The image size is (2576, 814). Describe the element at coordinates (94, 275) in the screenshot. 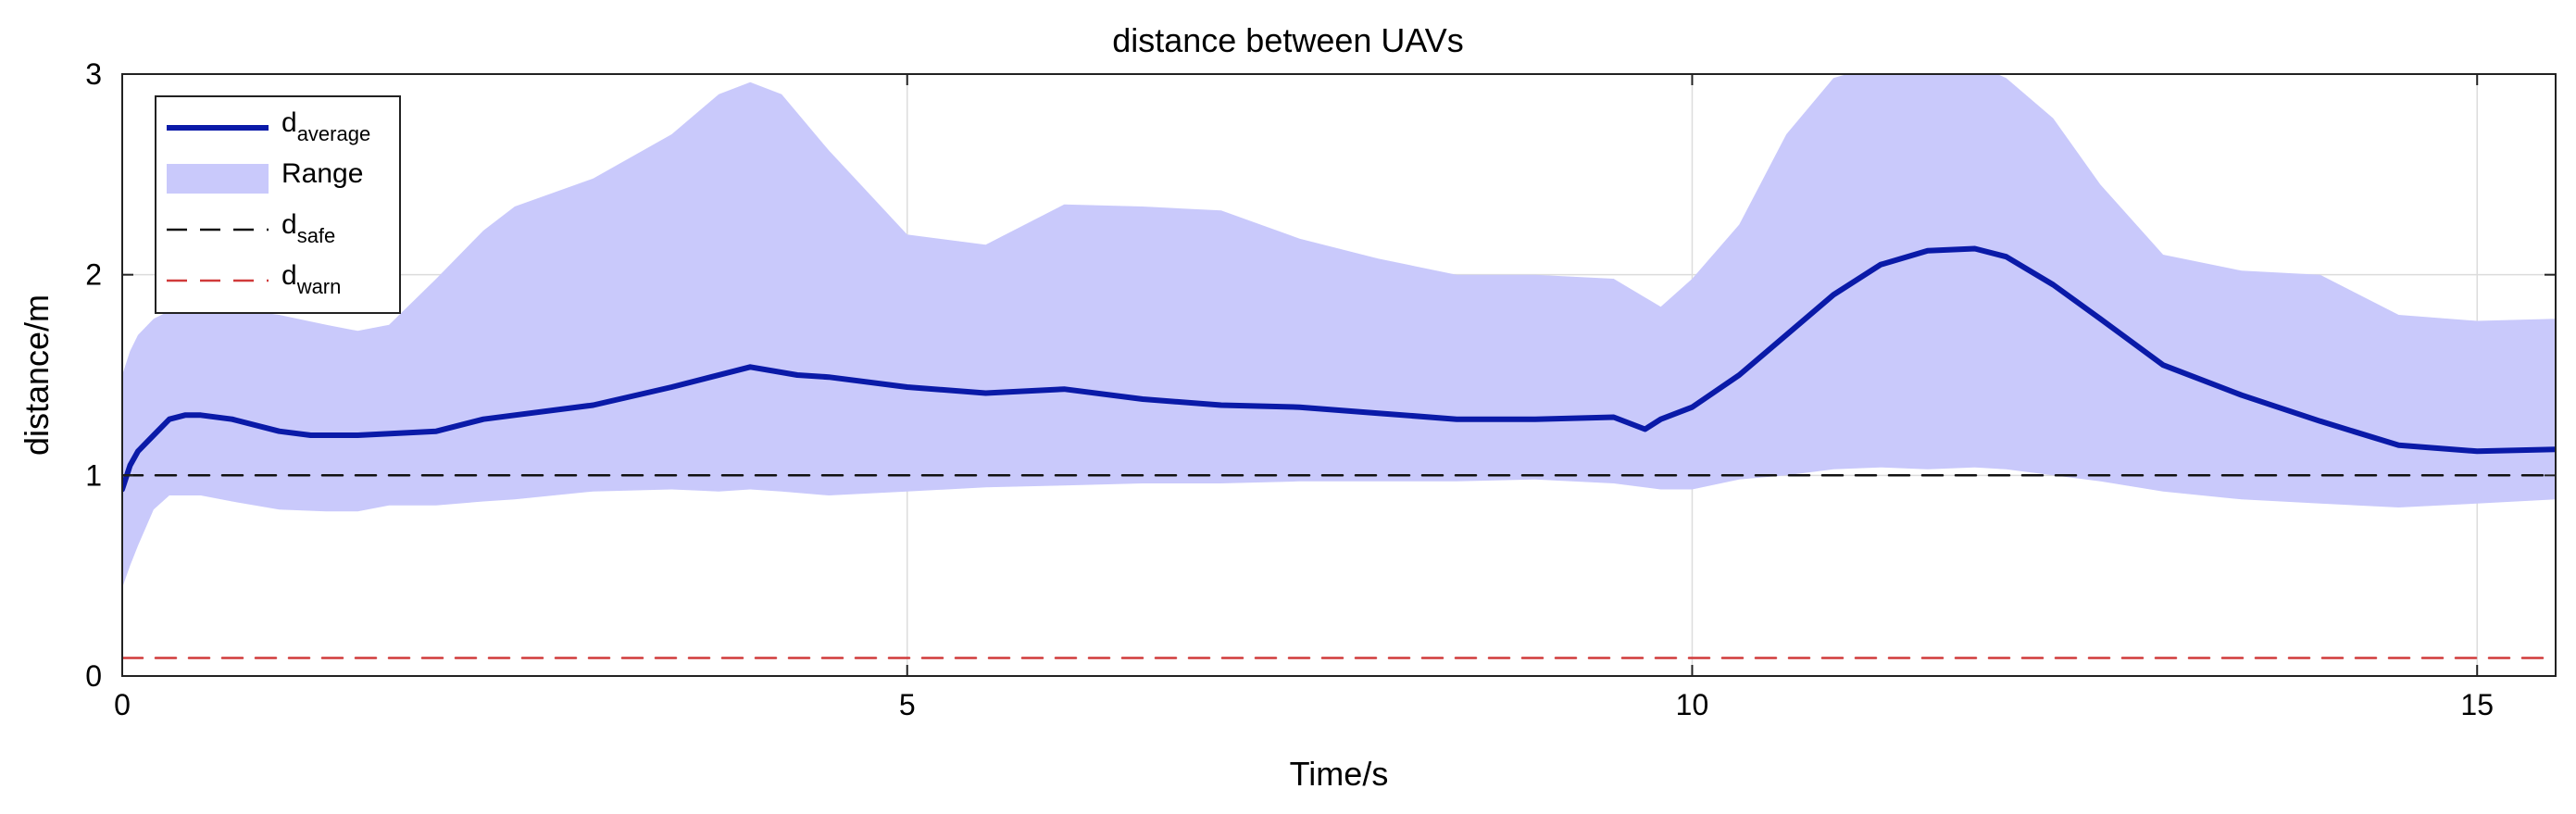

I see `y-tick-label: 2` at that location.